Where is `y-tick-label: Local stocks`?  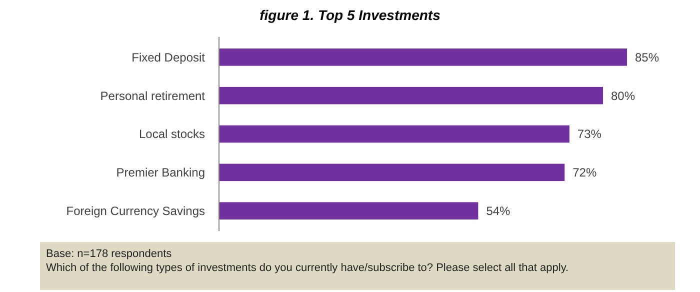 y-tick-label: Local stocks is located at coordinates (171, 134).